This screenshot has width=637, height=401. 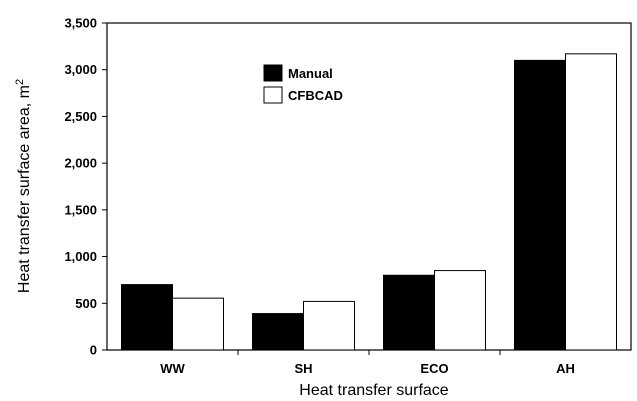 I want to click on bar-manual-eco, so click(x=409, y=312).